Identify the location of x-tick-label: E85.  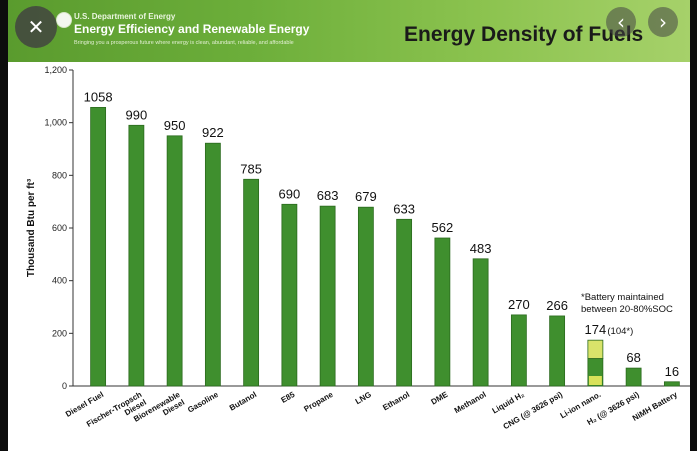
(288, 397).